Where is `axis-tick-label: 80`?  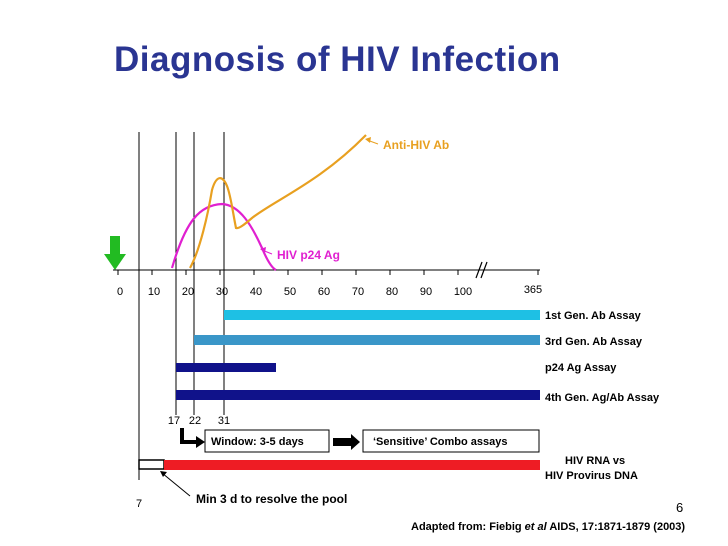 axis-tick-label: 80 is located at coordinates (392, 292).